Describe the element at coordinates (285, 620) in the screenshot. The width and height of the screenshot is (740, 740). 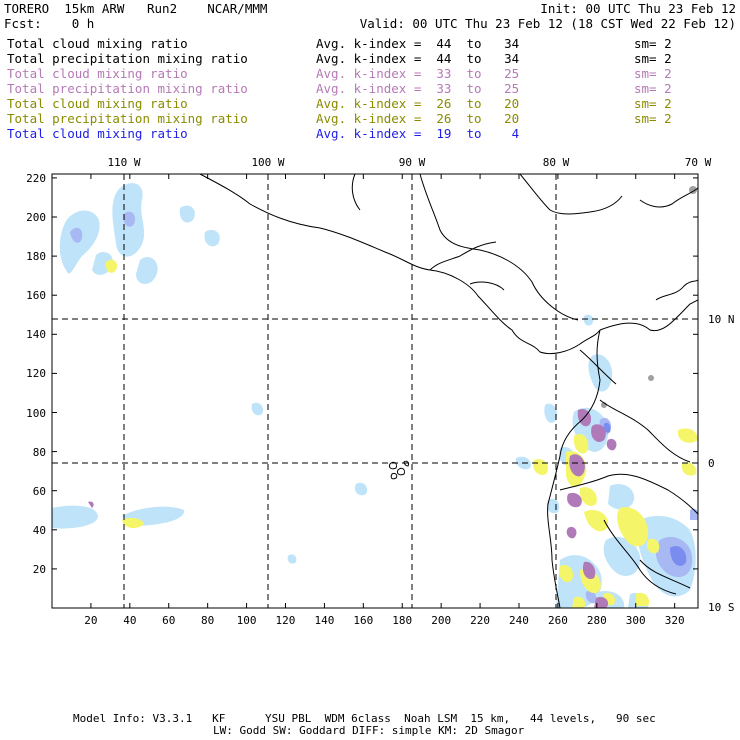
I see `x-tick-label: 120` at that location.